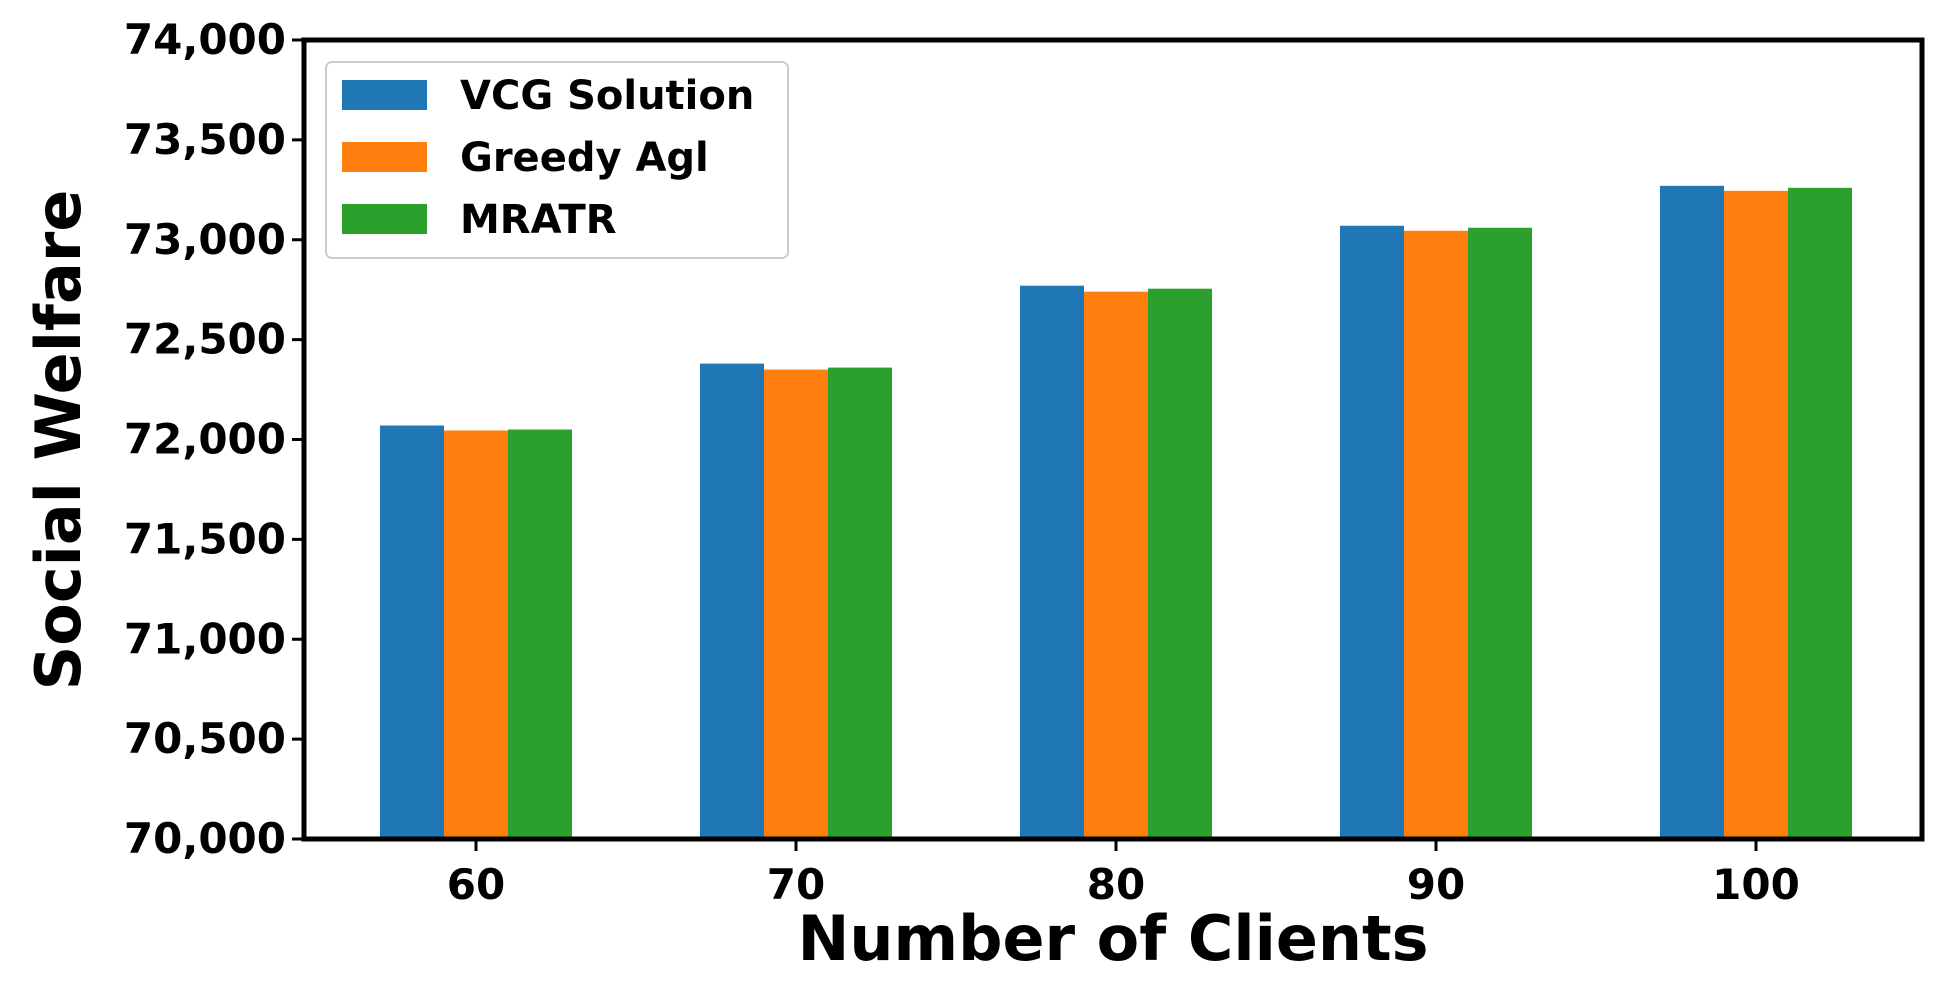 The image size is (1942, 985). I want to click on legend-swatch-greedy-agl, so click(384, 157).